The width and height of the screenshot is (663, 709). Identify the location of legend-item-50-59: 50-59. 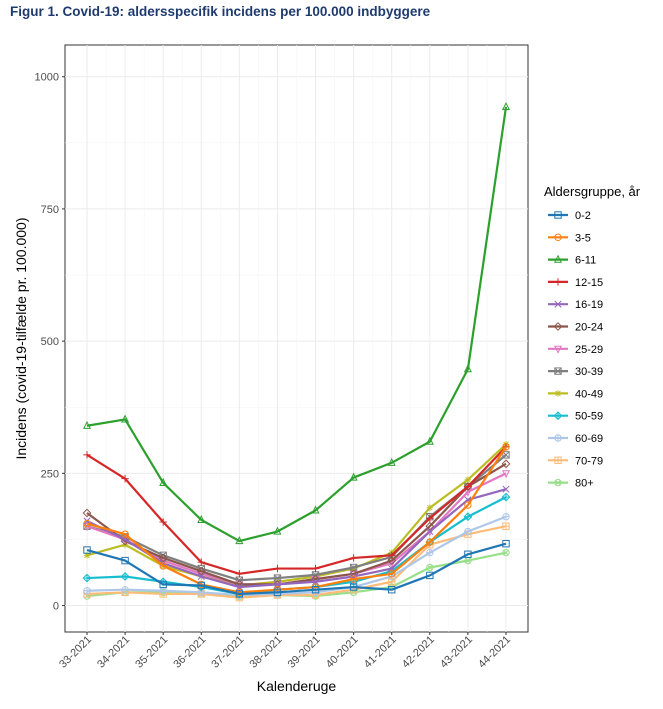
(575, 417).